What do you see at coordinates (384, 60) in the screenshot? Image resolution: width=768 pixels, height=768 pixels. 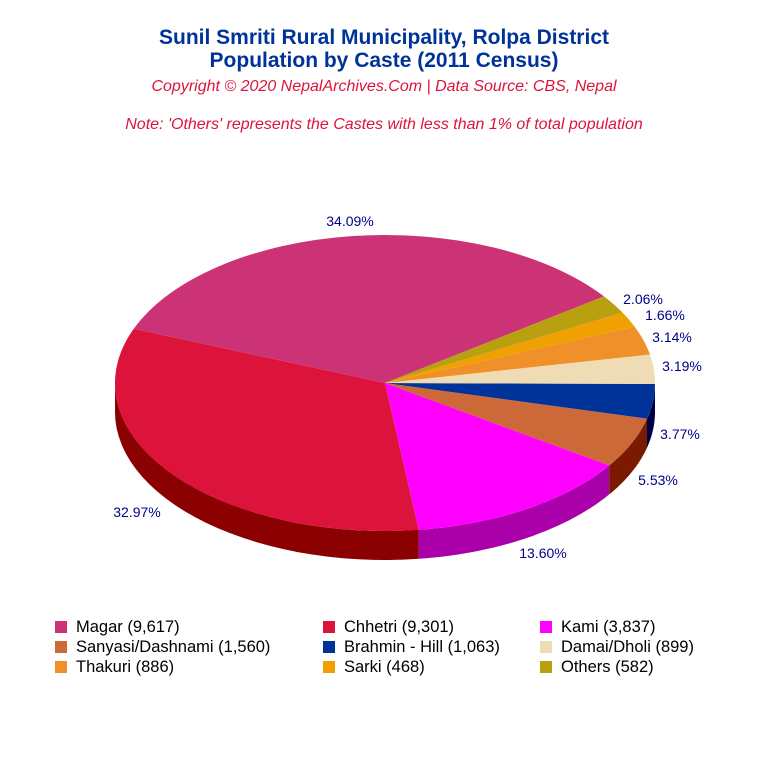 I see `chart-subtitle: Population by Caste (2011 Census)` at bounding box center [384, 60].